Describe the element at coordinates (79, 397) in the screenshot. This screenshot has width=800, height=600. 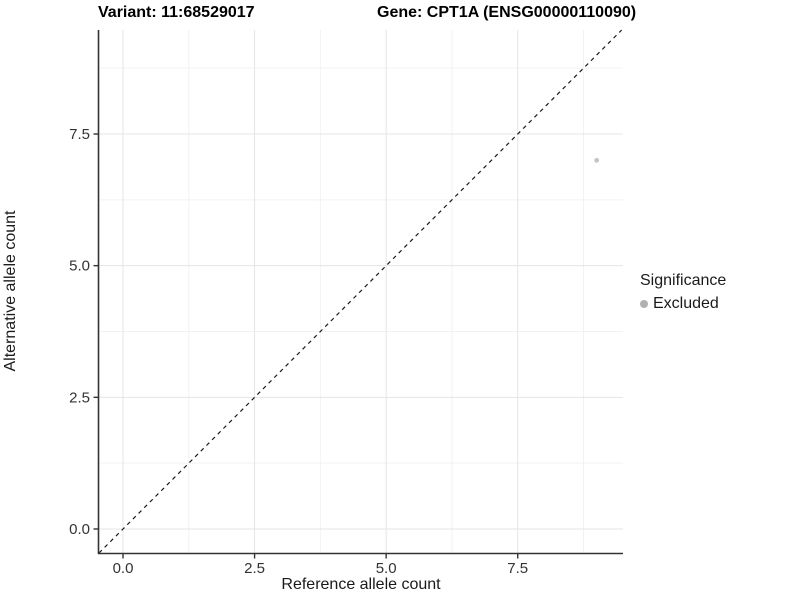
I see `y-tick-label: 2.5` at that location.